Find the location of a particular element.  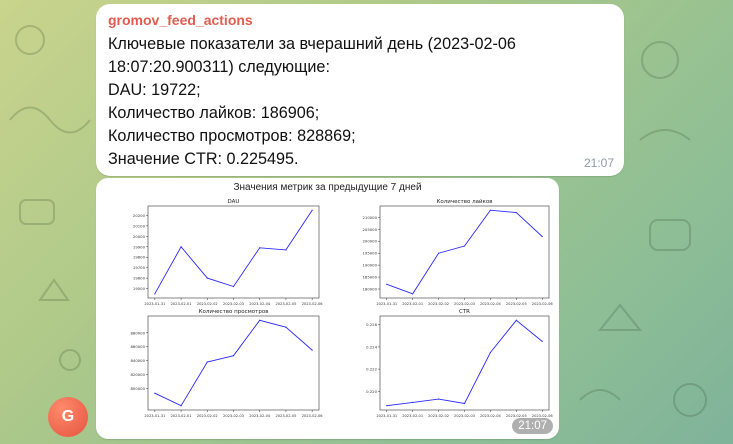

y-tick-label: 200000 is located at coordinates (370, 241).